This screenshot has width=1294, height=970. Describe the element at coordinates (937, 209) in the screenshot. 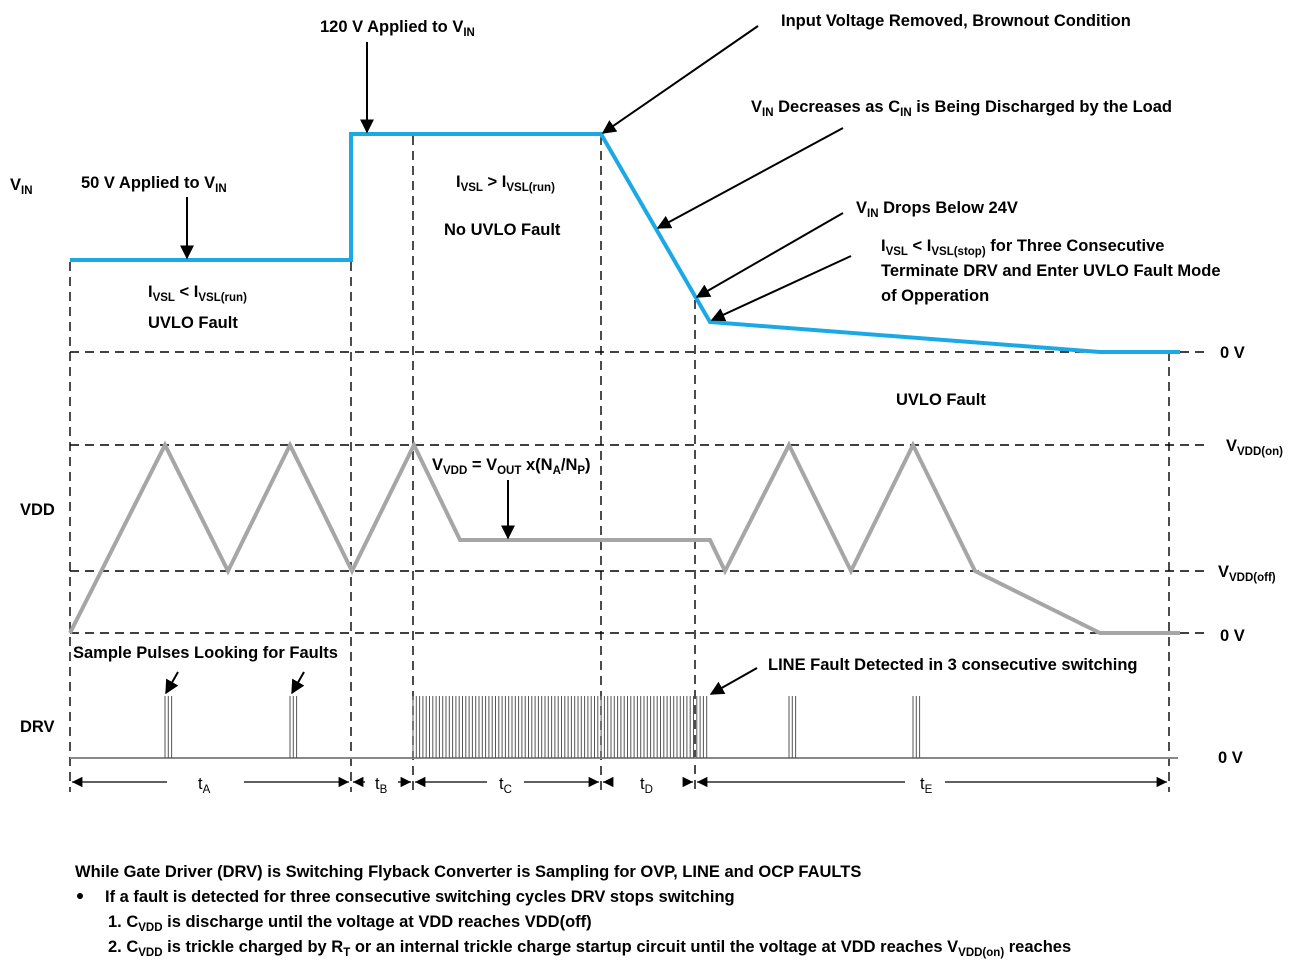

I see `annotation-drops: VIN Drops Below 24V` at that location.